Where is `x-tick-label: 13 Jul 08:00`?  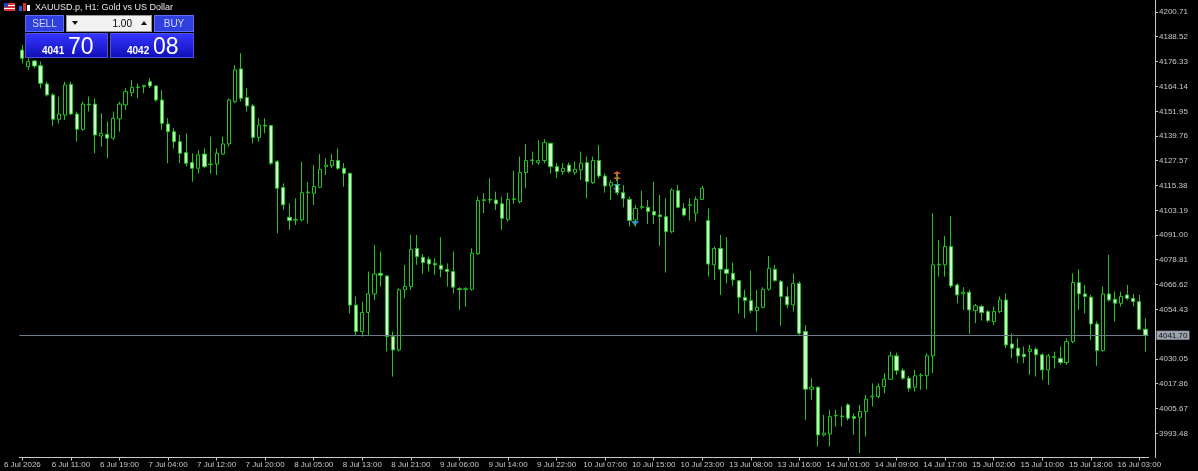
x-tick-label: 13 Jul 08:00 is located at coordinates (751, 464).